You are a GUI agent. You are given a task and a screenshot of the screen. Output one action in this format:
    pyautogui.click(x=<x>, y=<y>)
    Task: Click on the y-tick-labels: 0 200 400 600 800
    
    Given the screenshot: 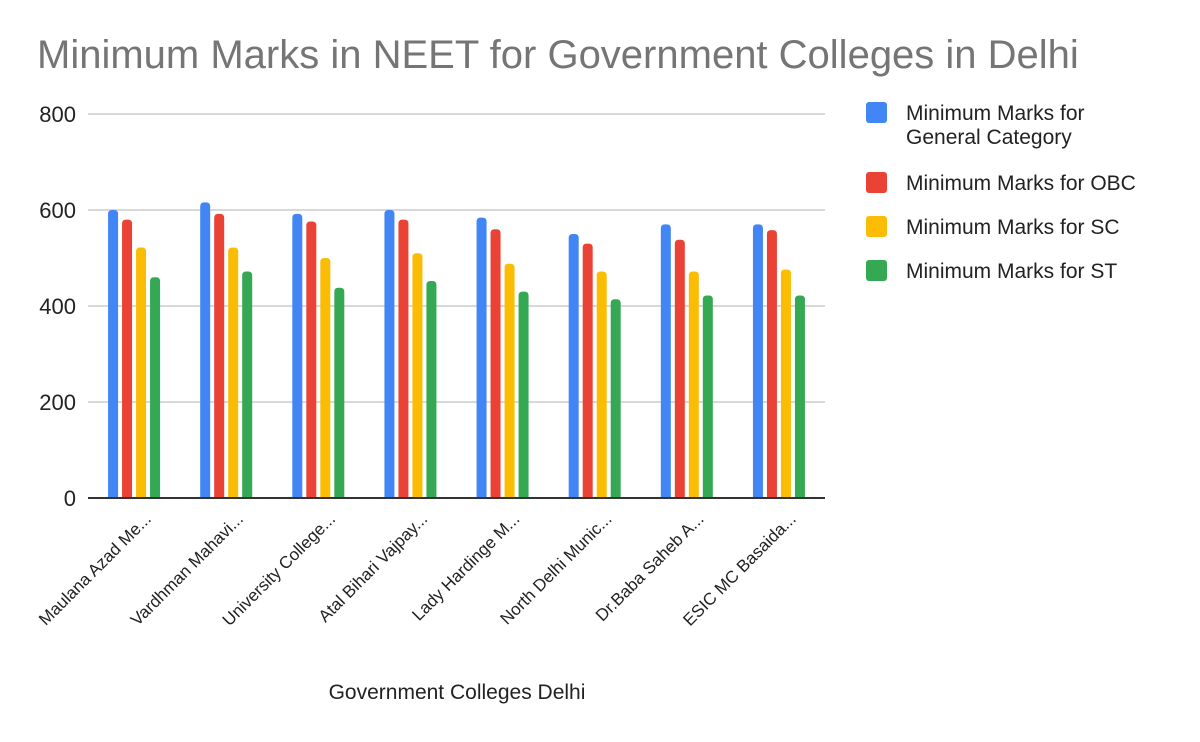 What is the action you would take?
    pyautogui.click(x=57, y=306)
    